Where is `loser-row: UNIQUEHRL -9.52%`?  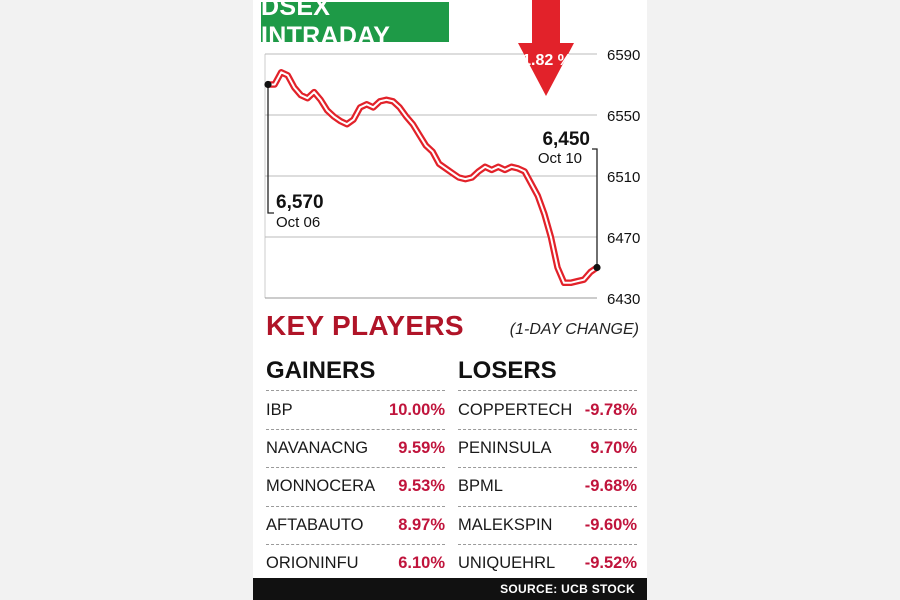
loser-row: UNIQUEHRL -9.52% is located at coordinates (547, 564).